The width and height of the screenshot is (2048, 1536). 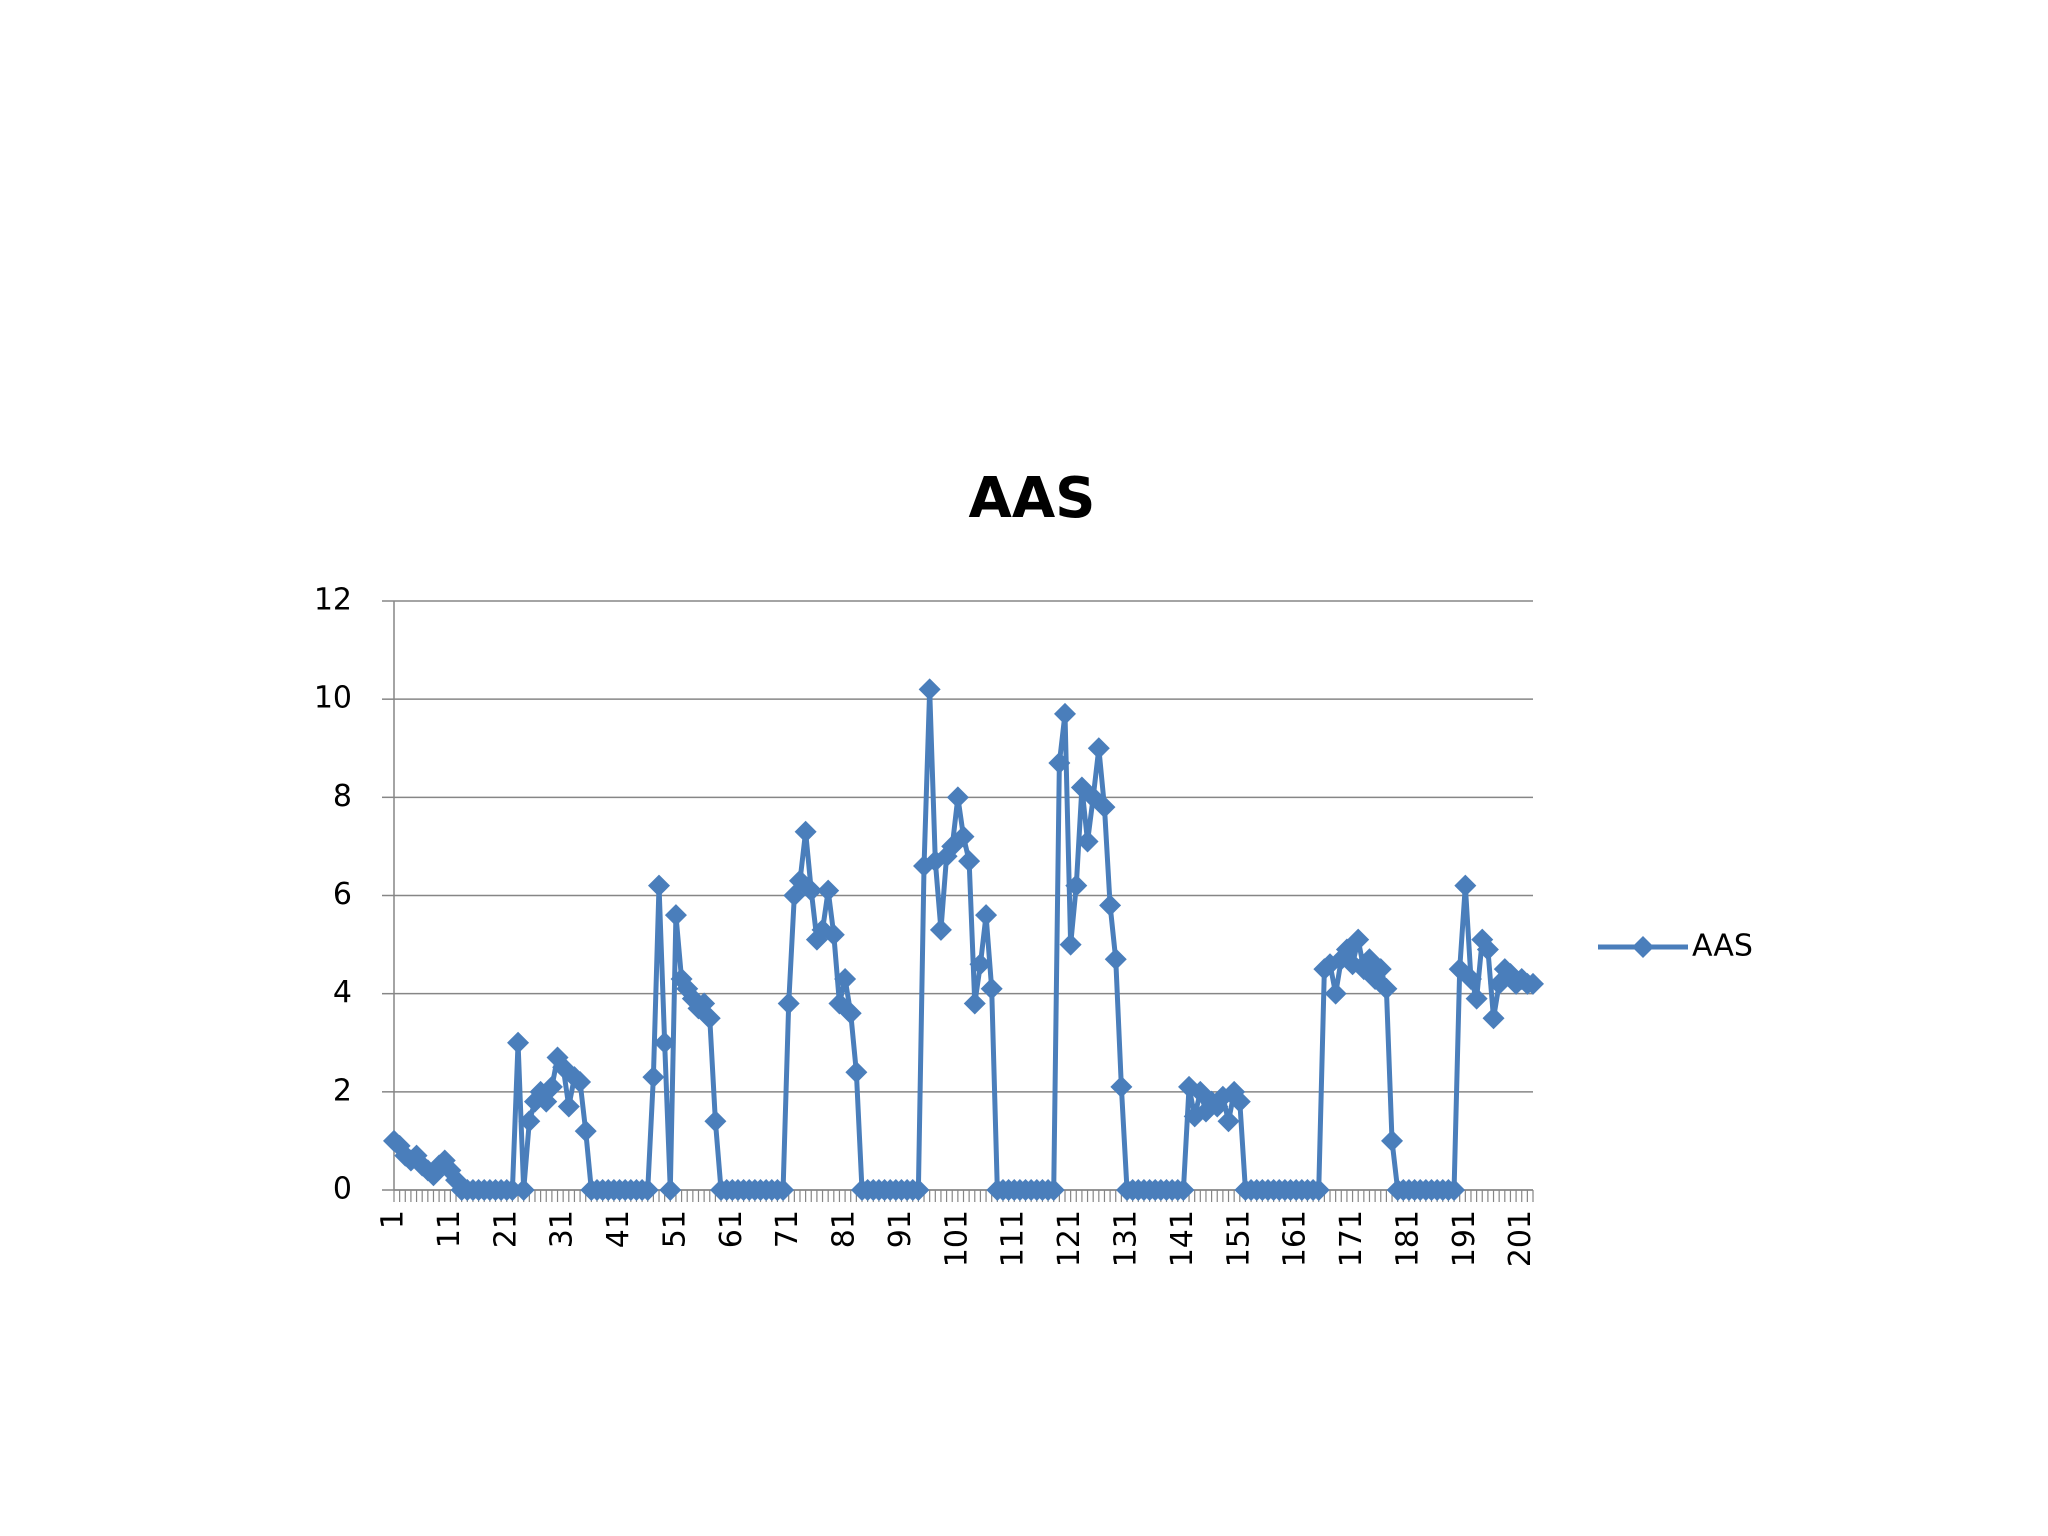 What do you see at coordinates (1520, 1238) in the screenshot?
I see `x-tick-label: 201` at bounding box center [1520, 1238].